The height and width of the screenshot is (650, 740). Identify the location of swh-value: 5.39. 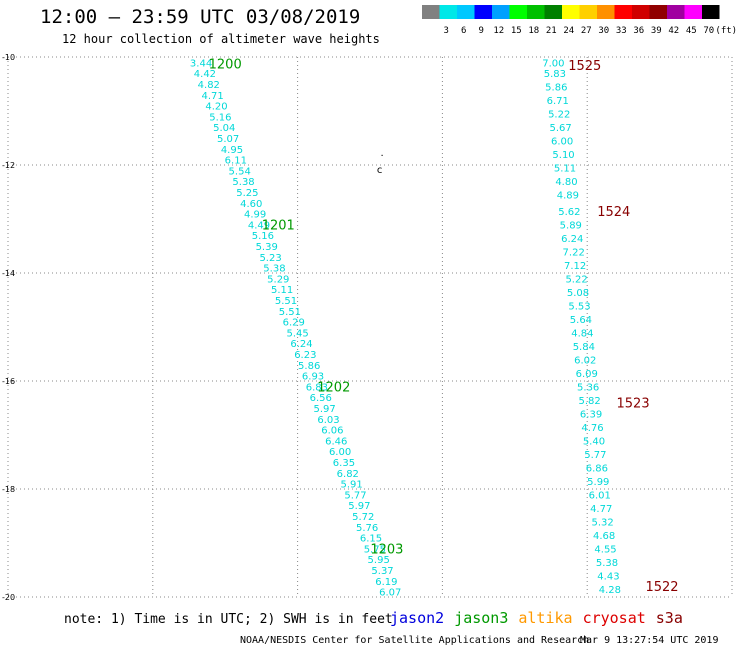
(267, 247).